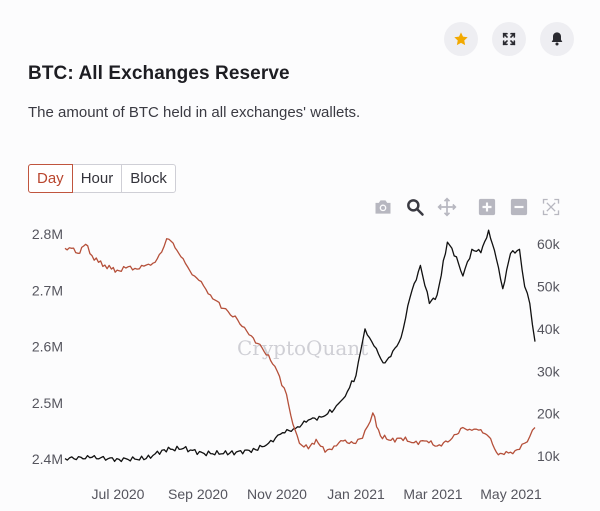  Describe the element at coordinates (549, 329) in the screenshot. I see `right-axis-tick: 40k` at that location.